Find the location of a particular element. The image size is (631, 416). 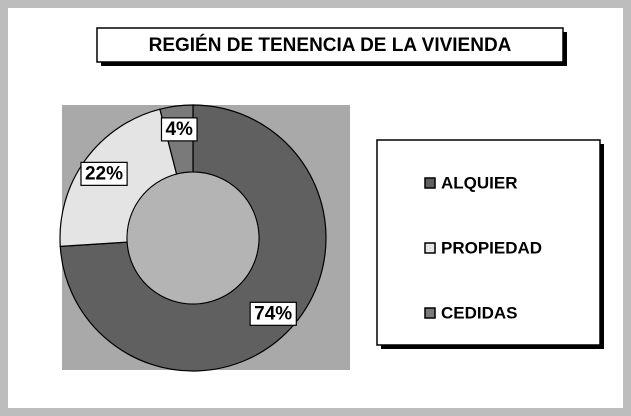

data-label: 22% is located at coordinates (104, 173).